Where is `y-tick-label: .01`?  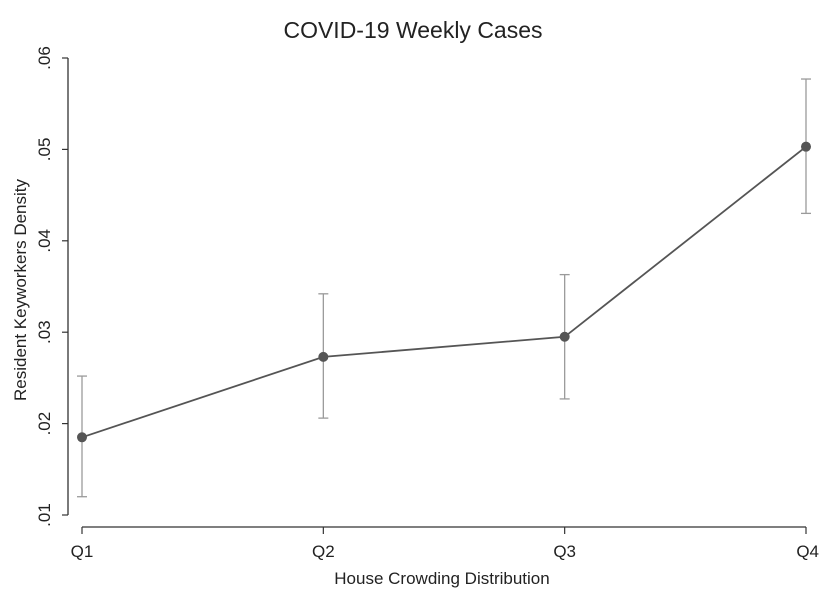 y-tick-label: .01 is located at coordinates (44, 515).